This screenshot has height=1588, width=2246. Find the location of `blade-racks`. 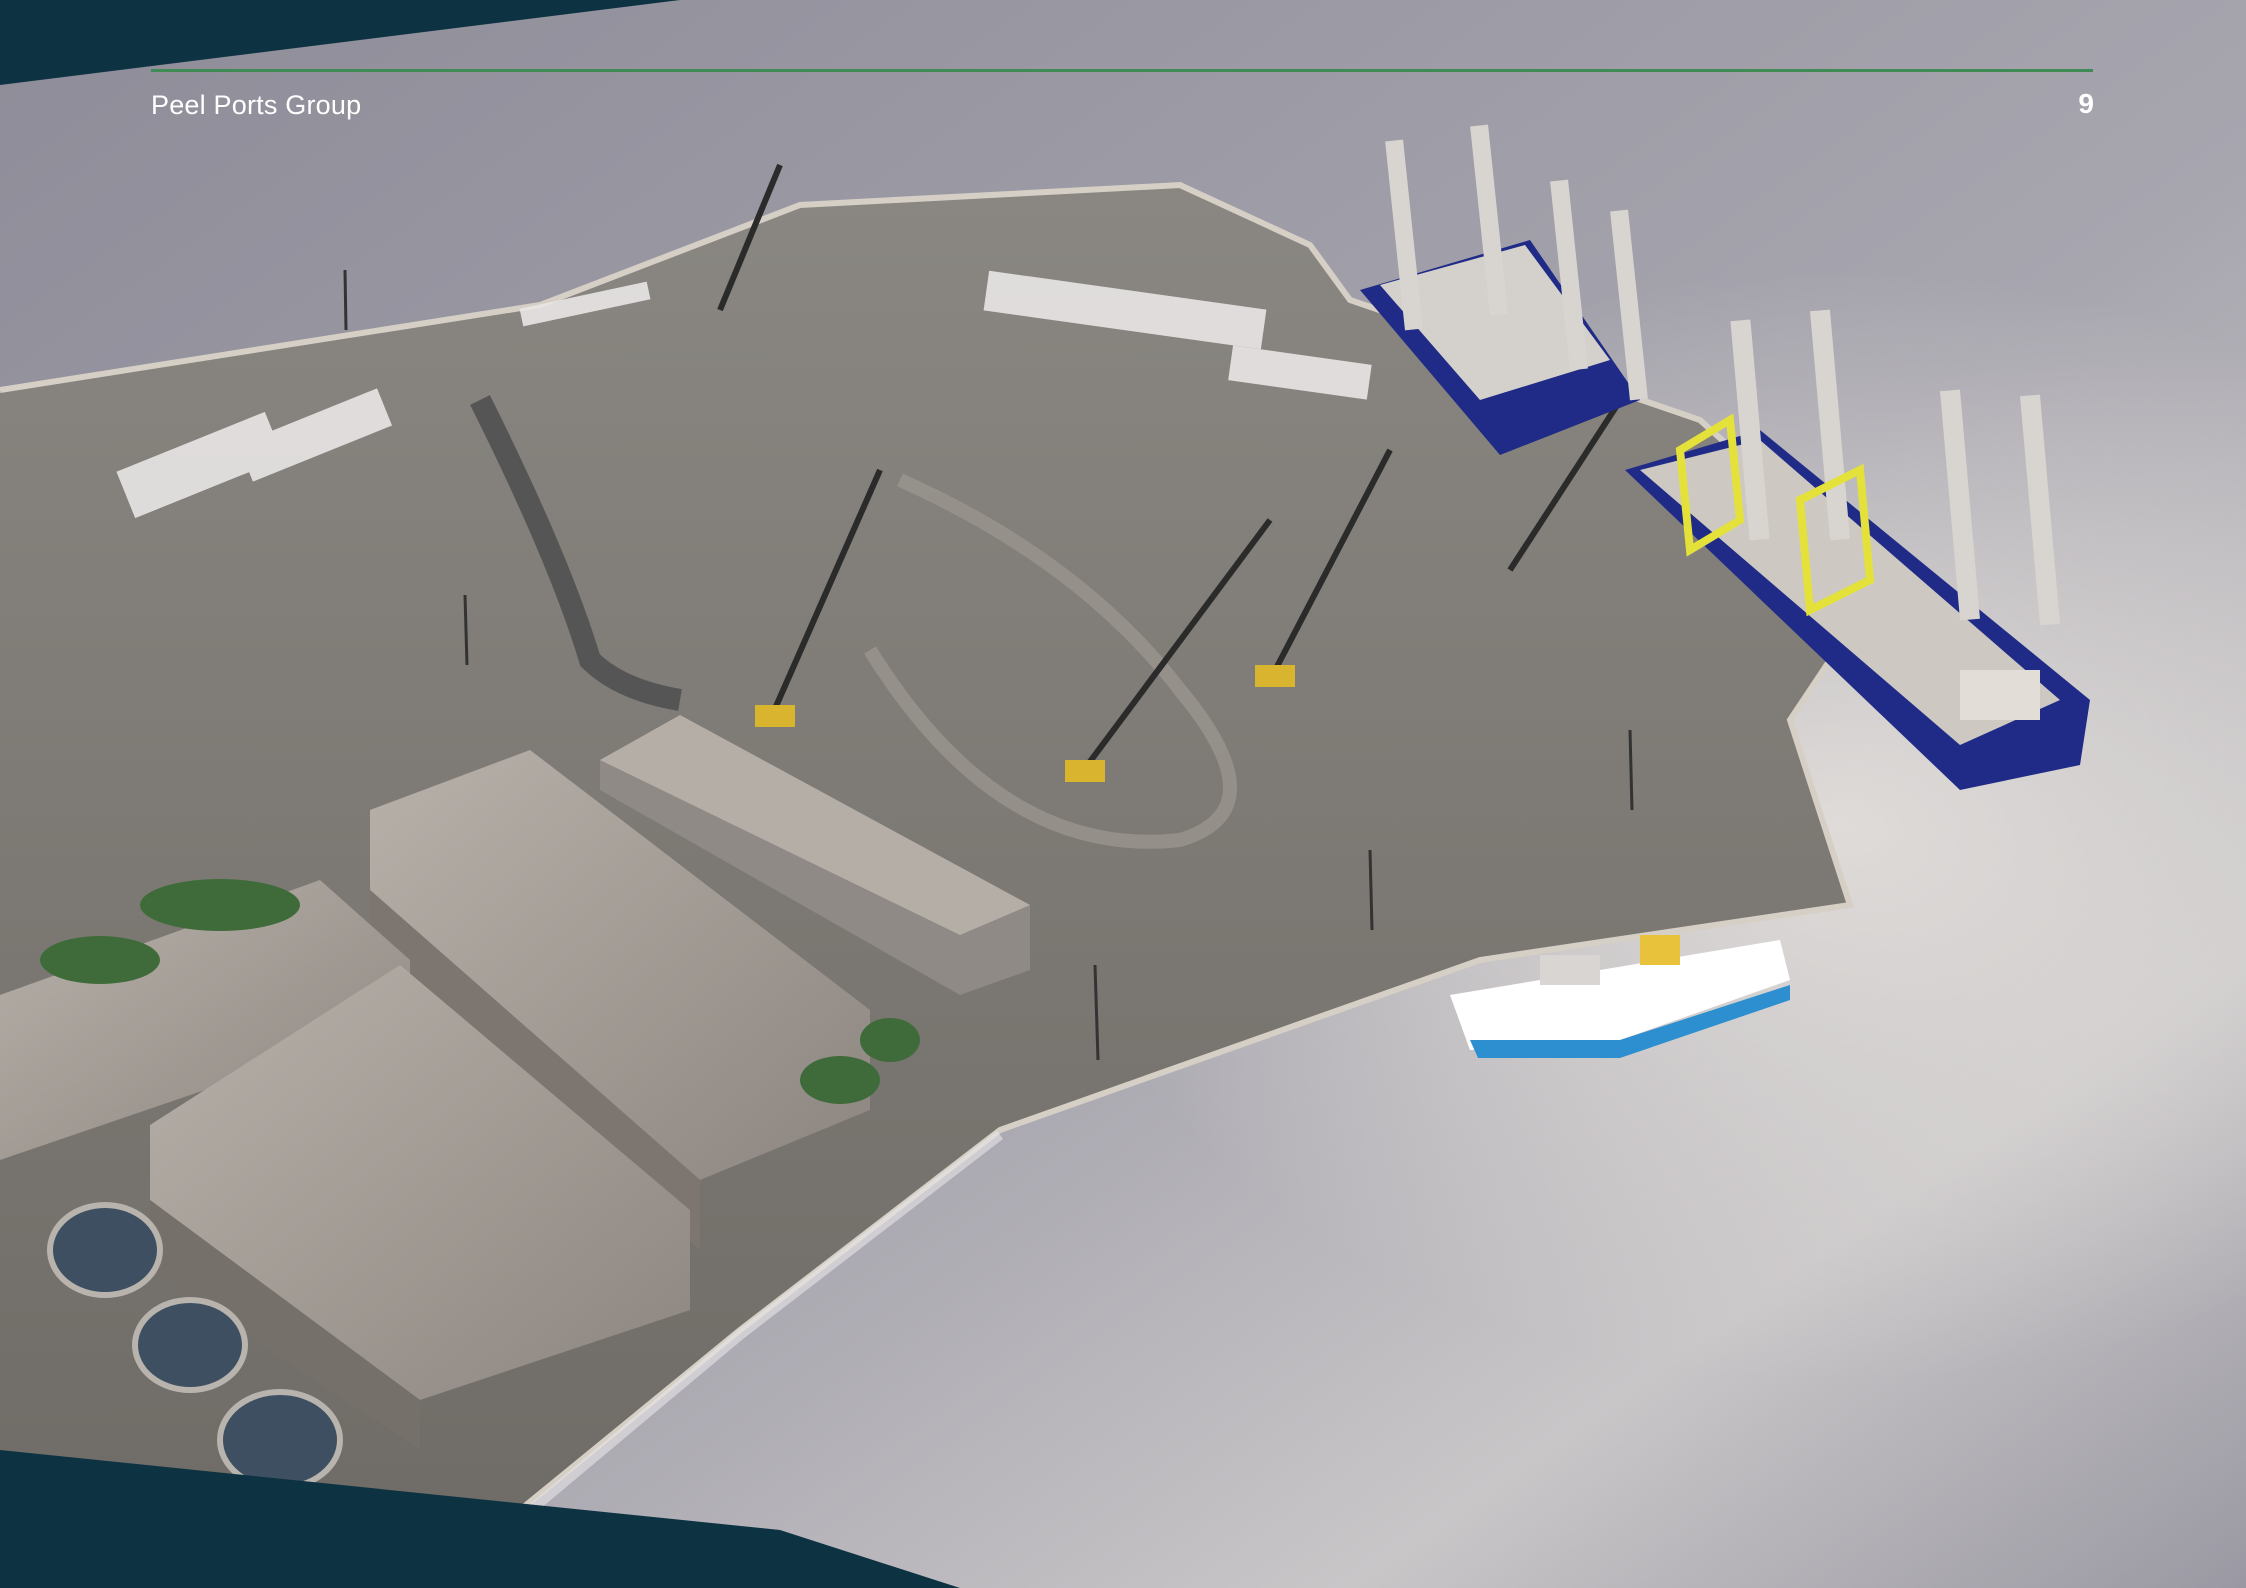

blade-racks is located at coordinates (744, 394).